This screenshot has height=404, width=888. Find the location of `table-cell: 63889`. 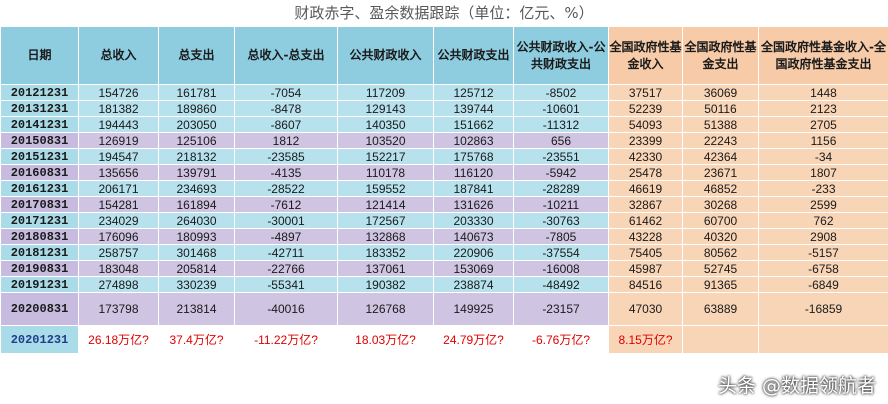

table-cell: 63889 is located at coordinates (720, 309).